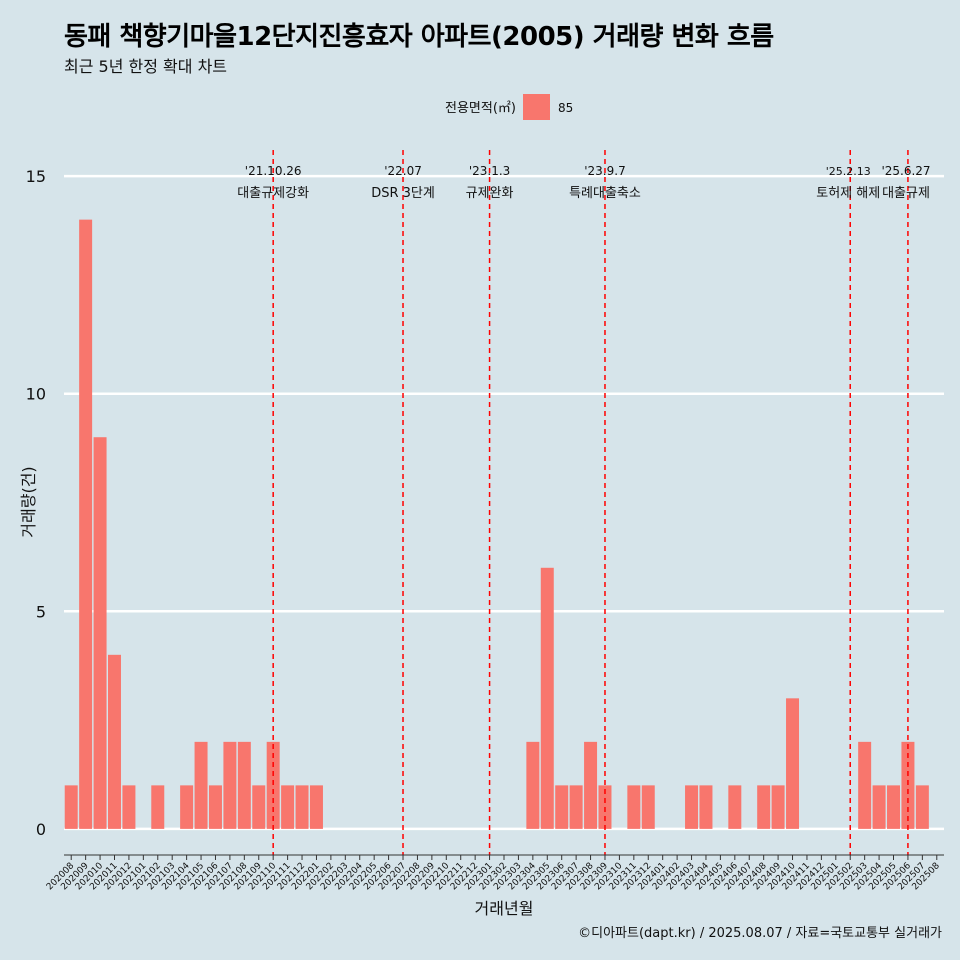  What do you see at coordinates (419, 37) in the screenshot?
I see `chart-title: 동패 책향기마을12단지진흥효자 아파트(2005) 거래량 변화 흐름` at bounding box center [419, 37].